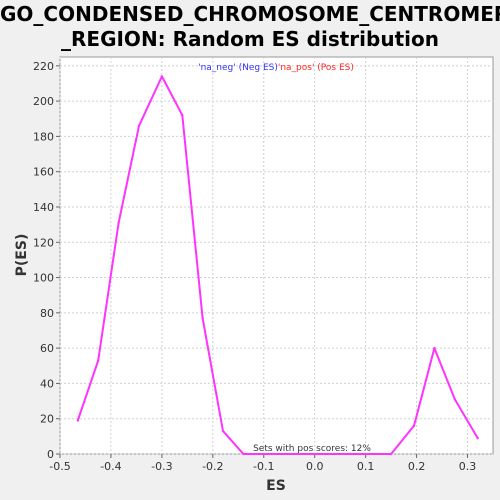 The image size is (500, 500). What do you see at coordinates (417, 466) in the screenshot?
I see `x-tick-label: 0.2` at bounding box center [417, 466].